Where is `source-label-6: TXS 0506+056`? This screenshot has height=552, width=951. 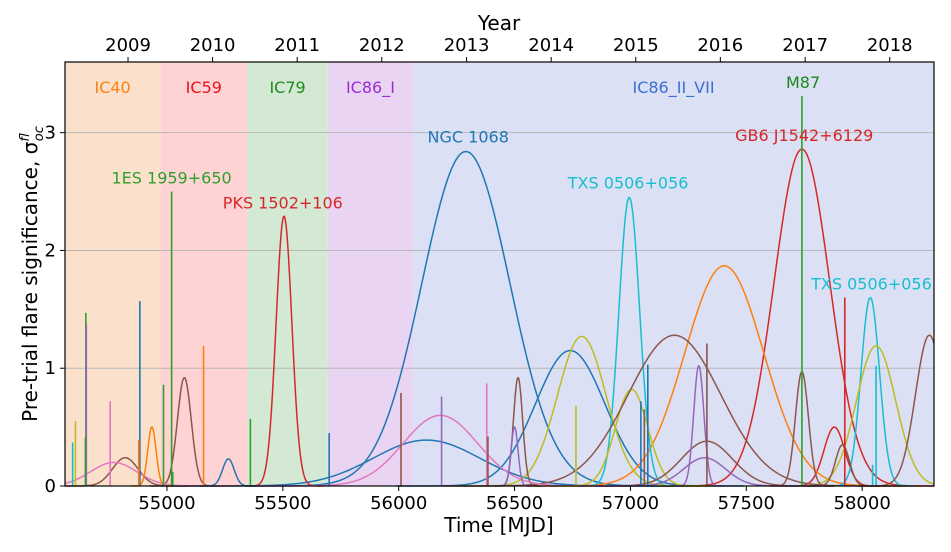 source-label-6: TXS 0506+056 is located at coordinates (871, 284).